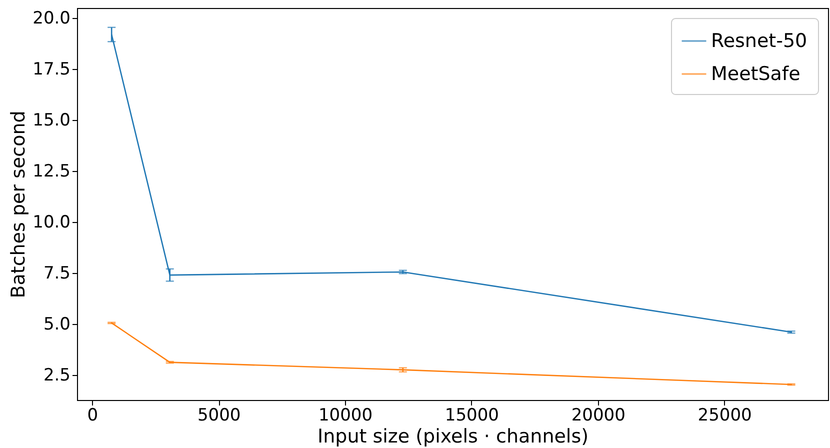 This screenshot has width=830, height=448. What do you see at coordinates (56, 375) in the screenshot?
I see `y-tick-label: 2.5` at bounding box center [56, 375].